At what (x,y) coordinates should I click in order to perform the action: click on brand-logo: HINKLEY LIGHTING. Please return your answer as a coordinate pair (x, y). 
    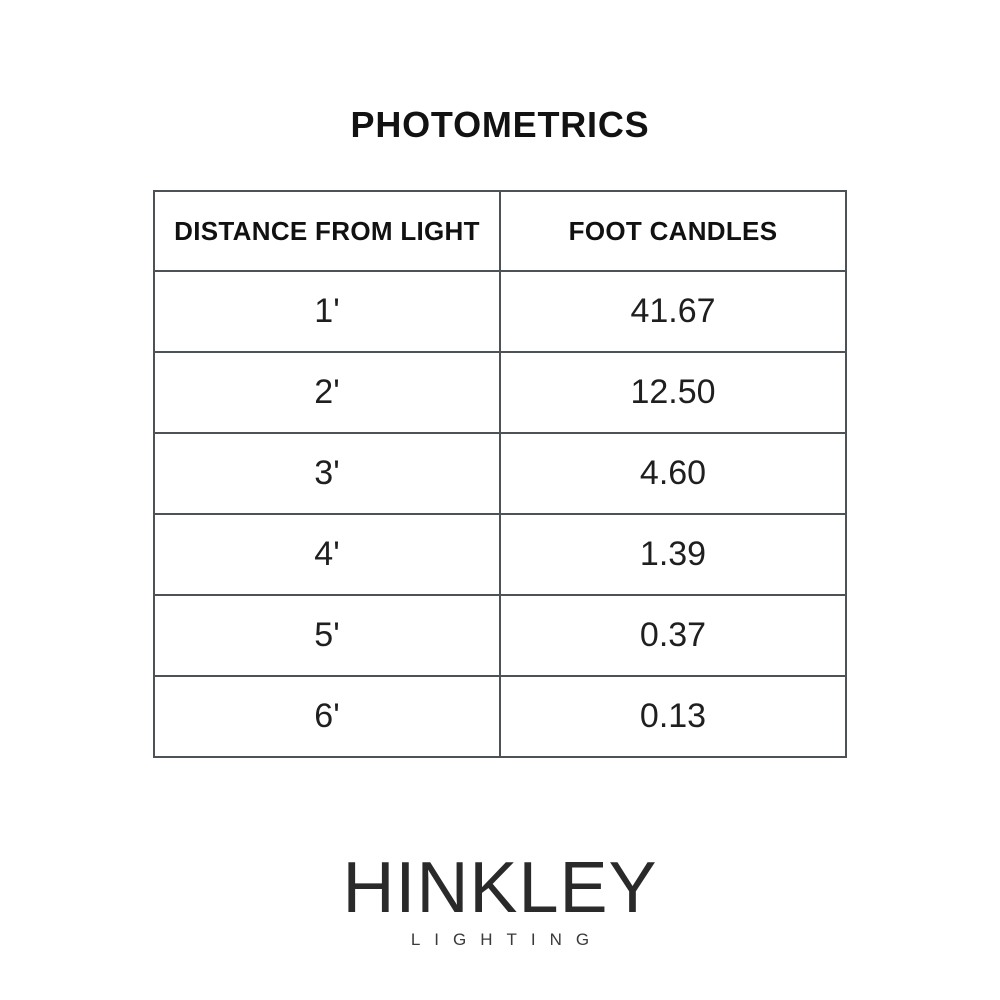
    Looking at the image, I should click on (500, 901).